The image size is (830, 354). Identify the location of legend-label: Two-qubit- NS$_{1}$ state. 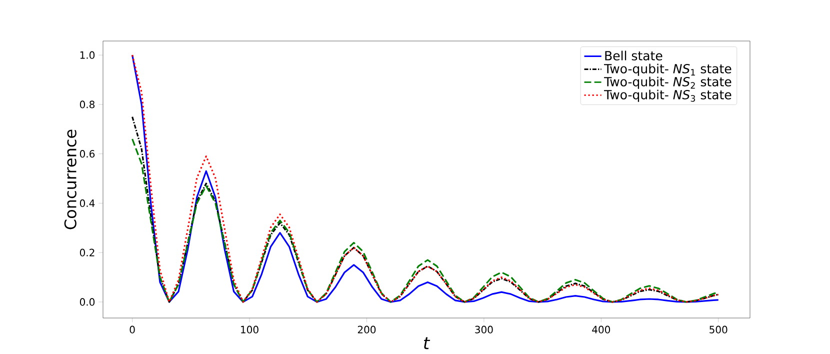
(668, 70).